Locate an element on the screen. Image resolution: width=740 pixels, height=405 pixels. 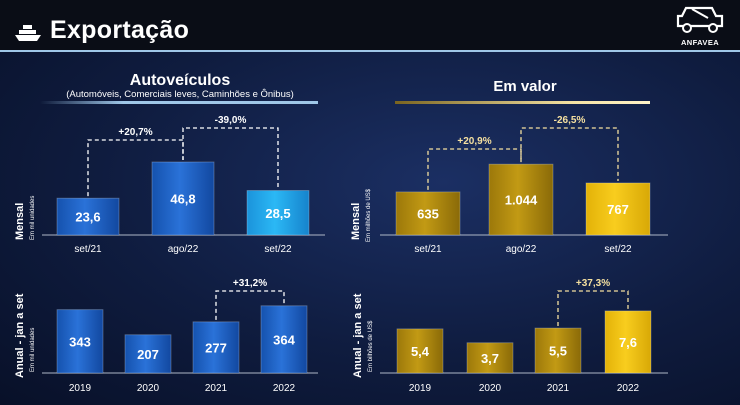
units_annual-value-label-3: 364 is located at coordinates (284, 339).